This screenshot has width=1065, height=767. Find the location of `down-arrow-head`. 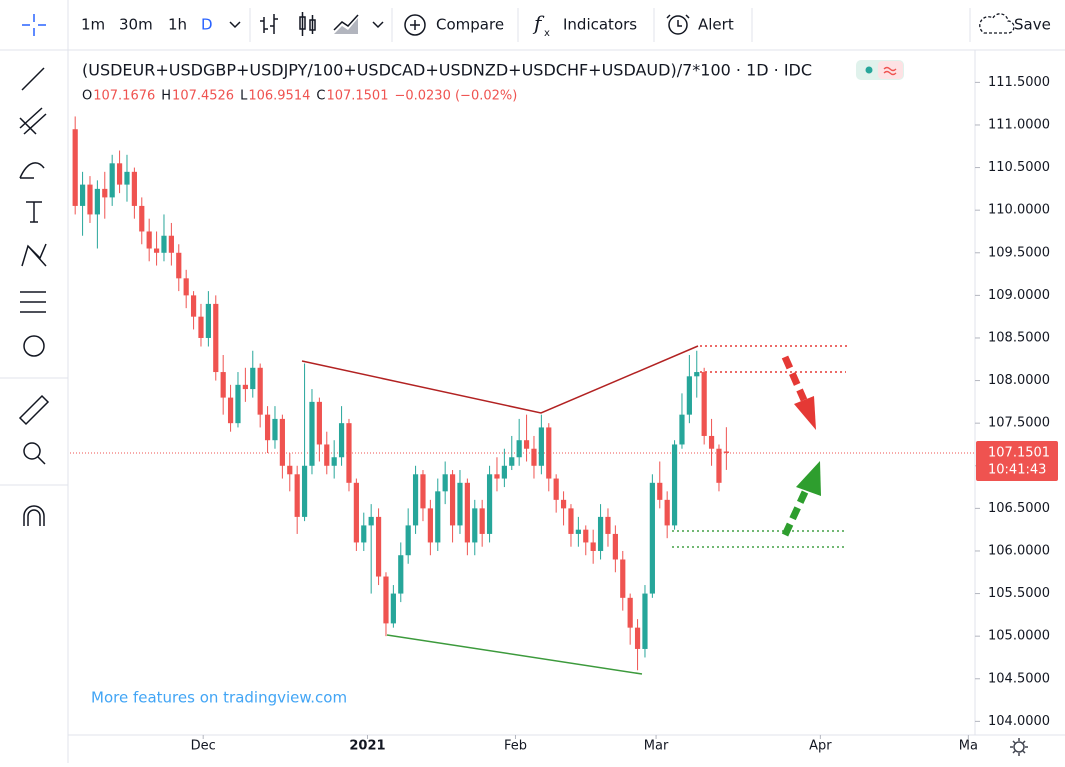

down-arrow-head is located at coordinates (805, 413).